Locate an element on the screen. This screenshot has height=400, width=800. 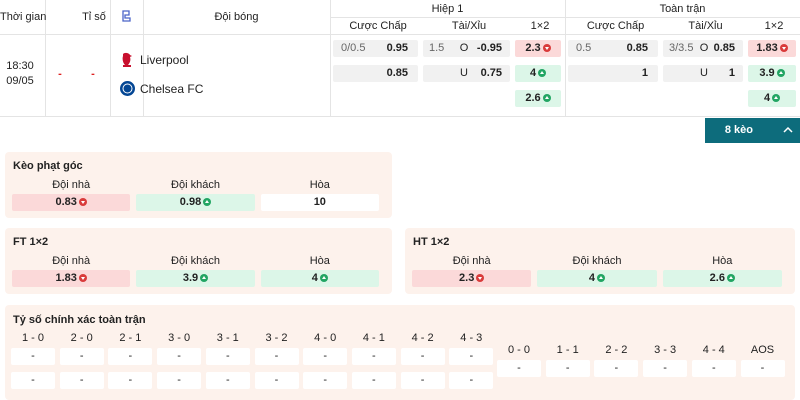
odds-cell: 3.9 is located at coordinates (195, 278).